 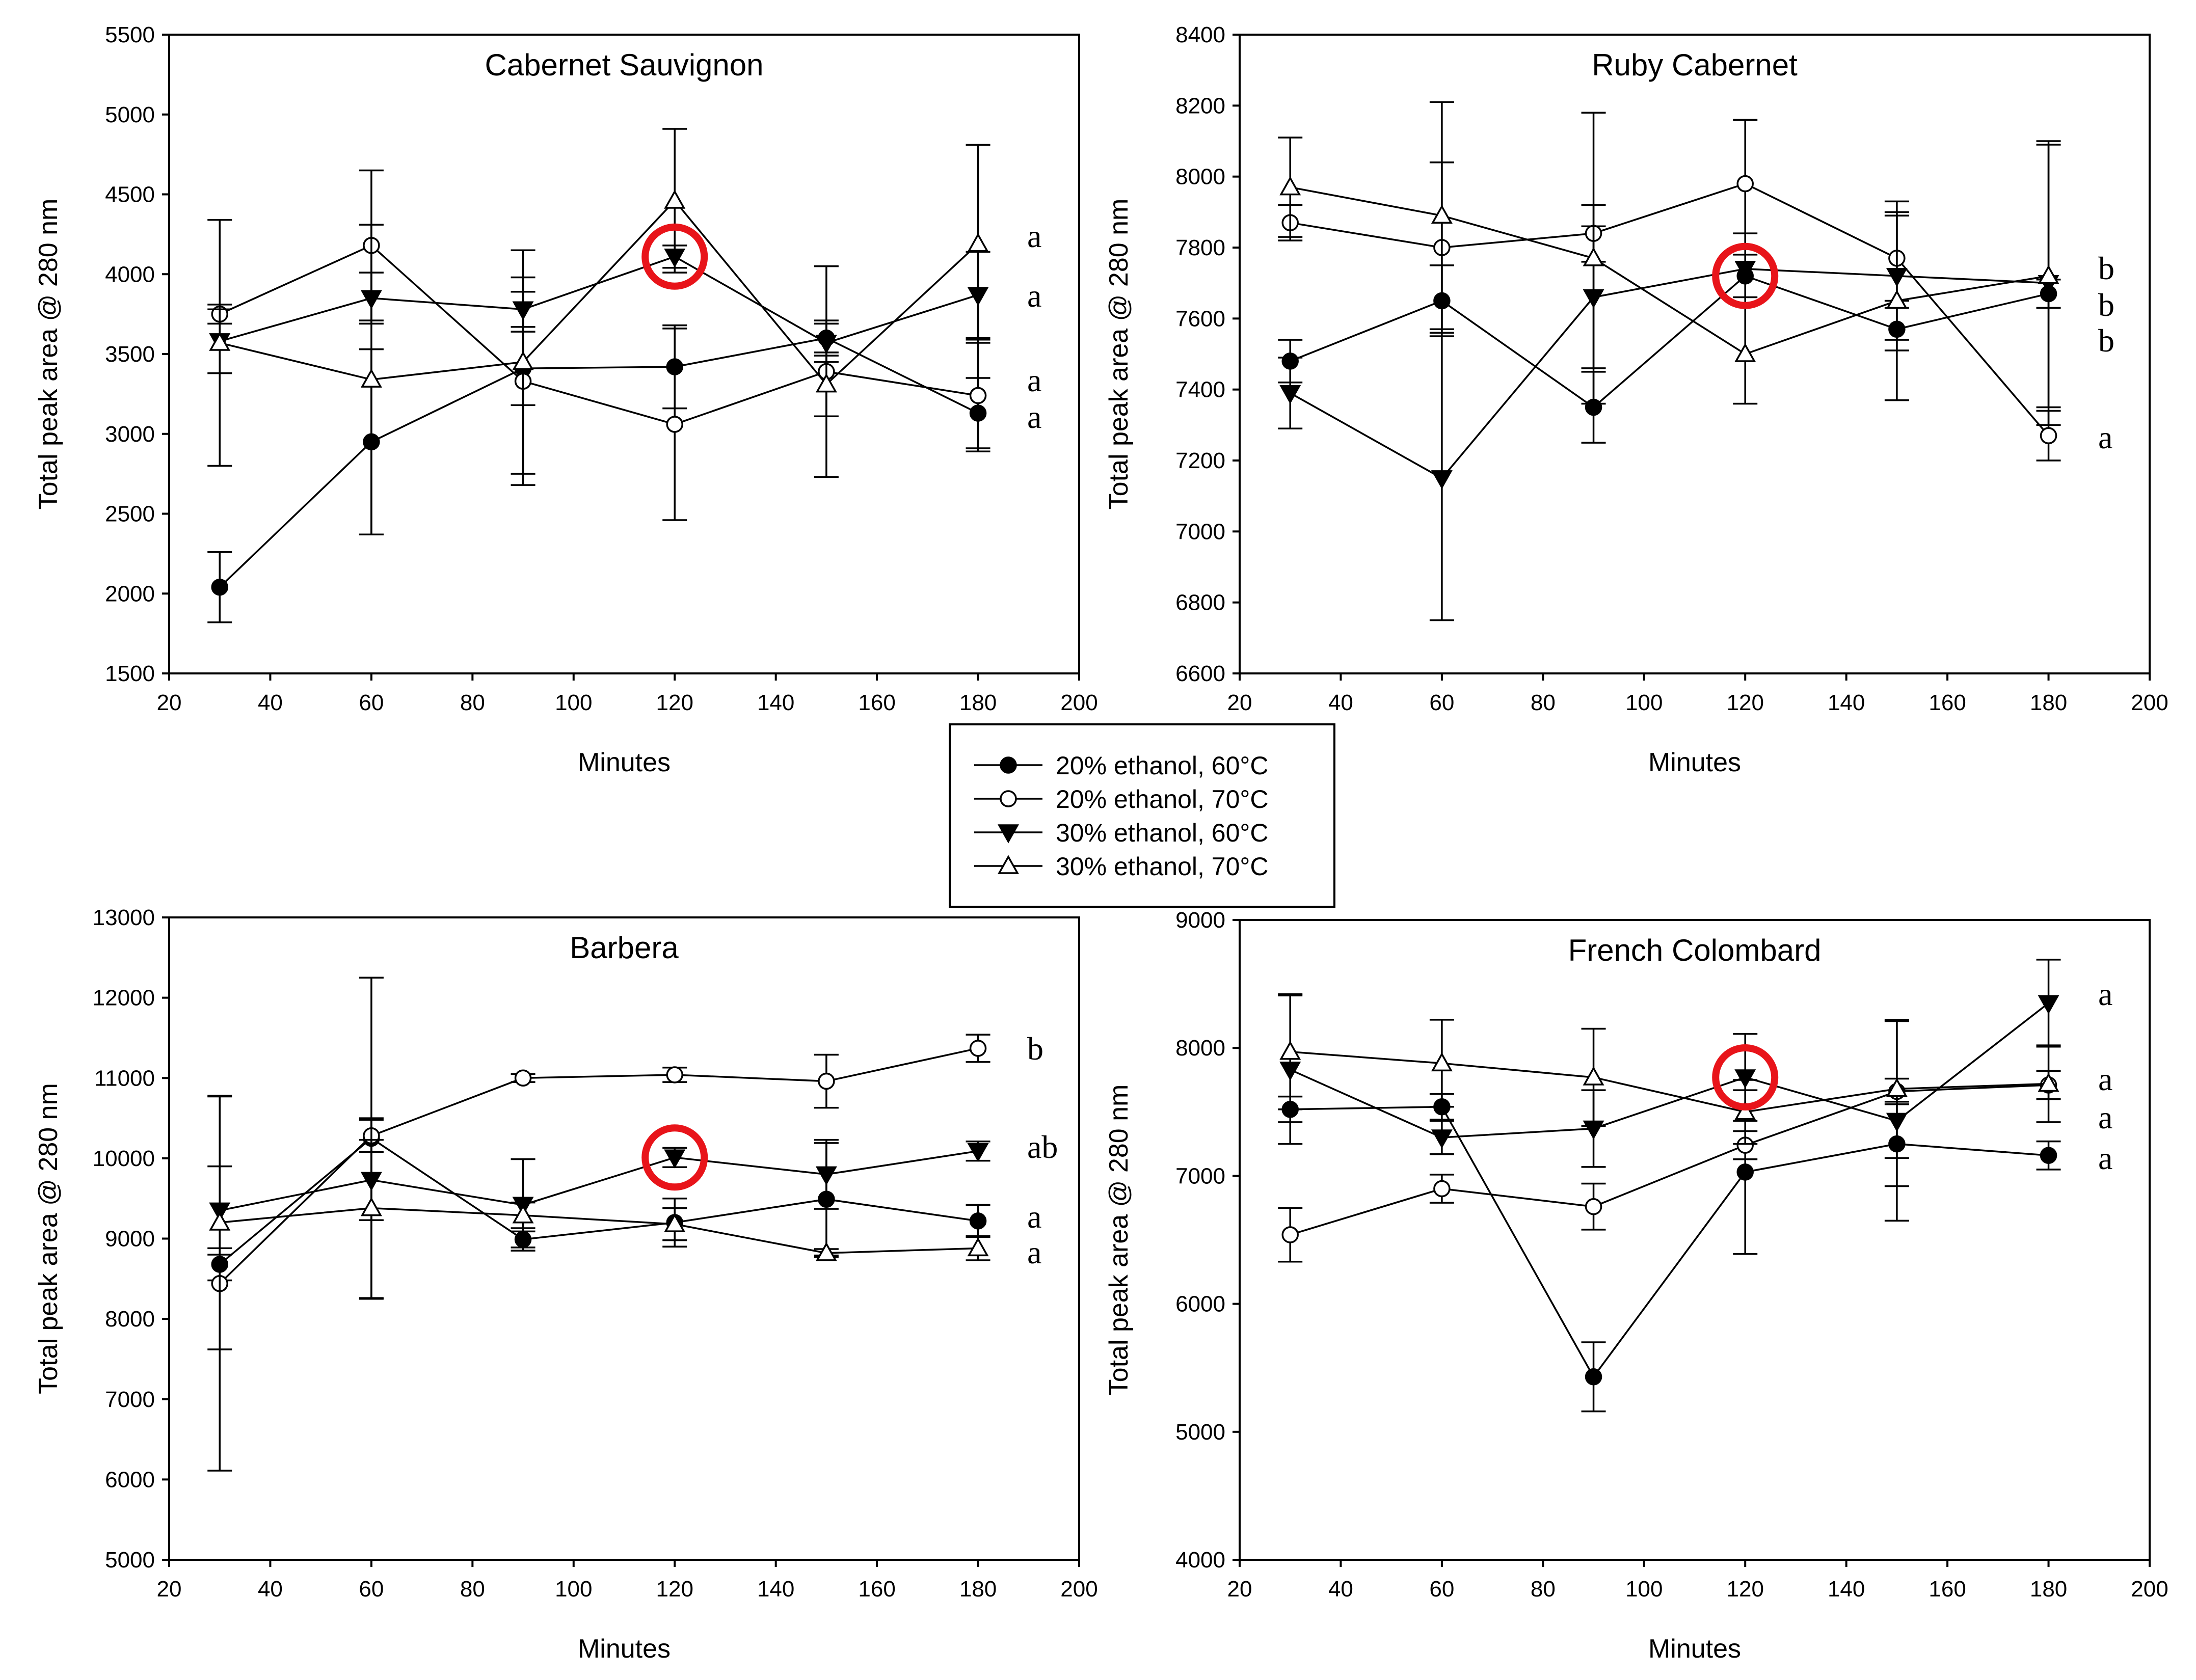 What do you see at coordinates (130, 194) in the screenshot?
I see `y-tick-label: 4500` at bounding box center [130, 194].